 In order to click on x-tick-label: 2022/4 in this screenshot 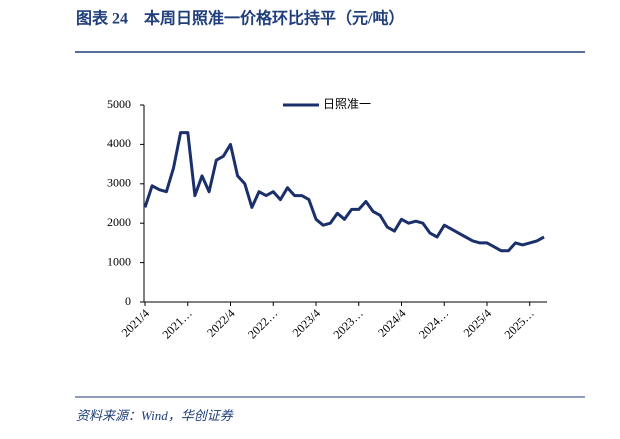, I will do `click(220, 322)`.